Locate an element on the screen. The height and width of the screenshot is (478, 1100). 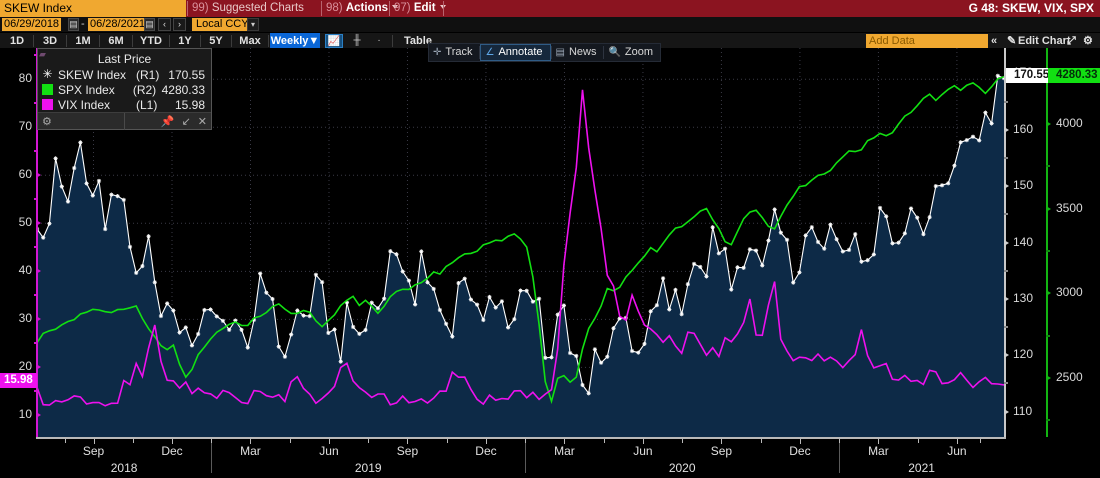
left-axis-tick-60: 60 is located at coordinates (25, 174).